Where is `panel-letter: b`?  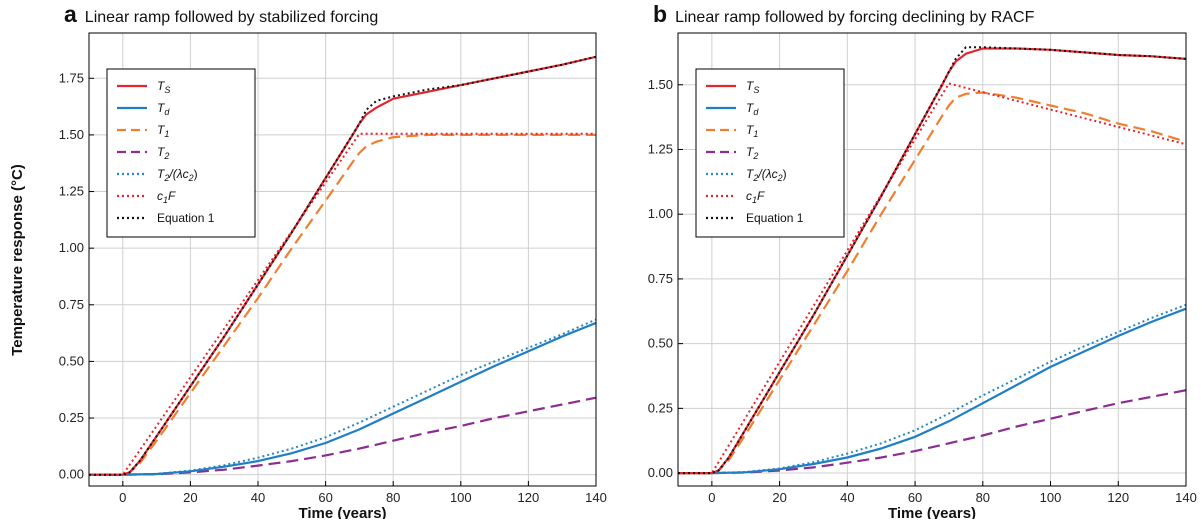 panel-letter: b is located at coordinates (660, 14).